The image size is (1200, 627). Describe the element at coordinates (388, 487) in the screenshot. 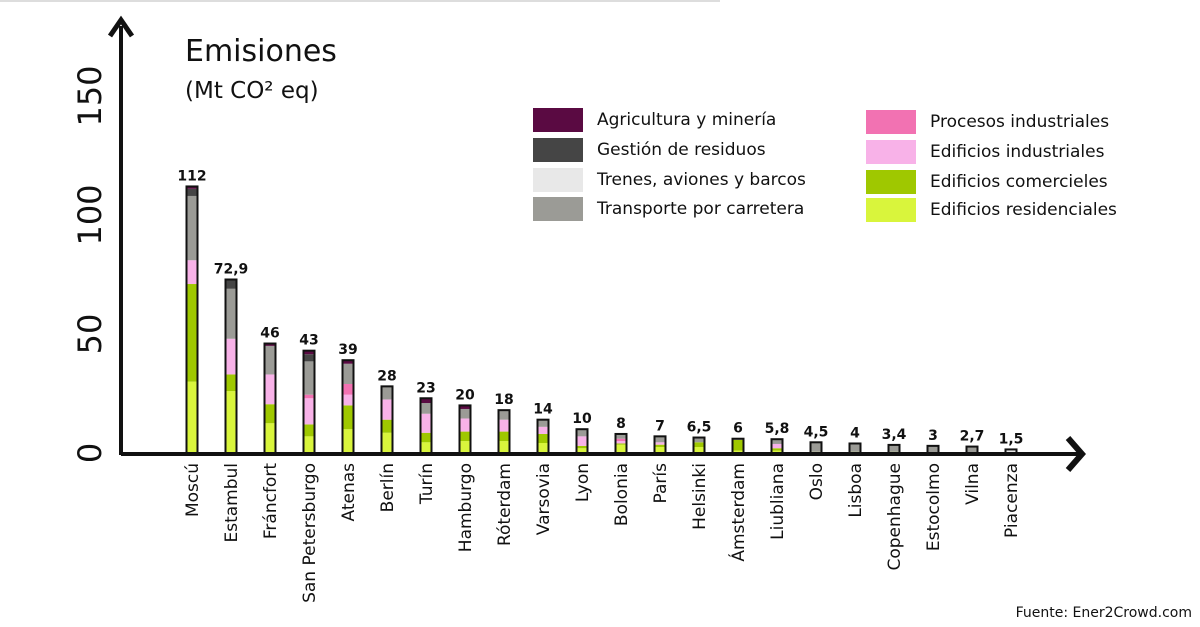

I see `x-tick-label: Berlín` at that location.